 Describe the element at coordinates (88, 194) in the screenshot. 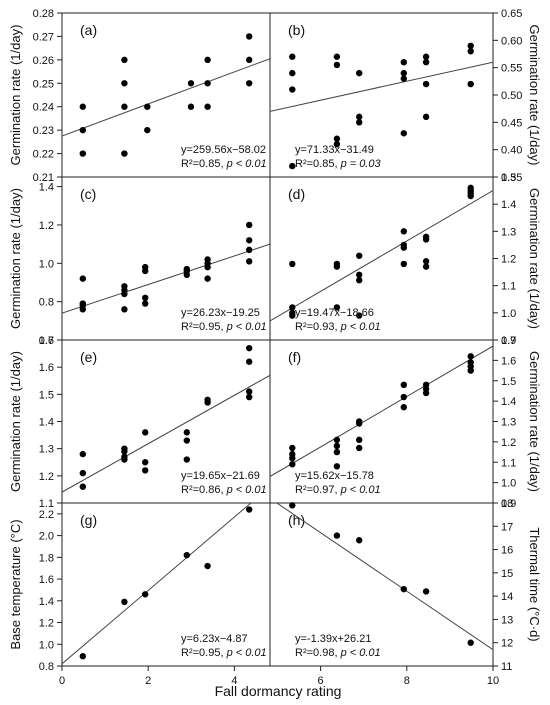

I see `panel-label: (c)` at that location.